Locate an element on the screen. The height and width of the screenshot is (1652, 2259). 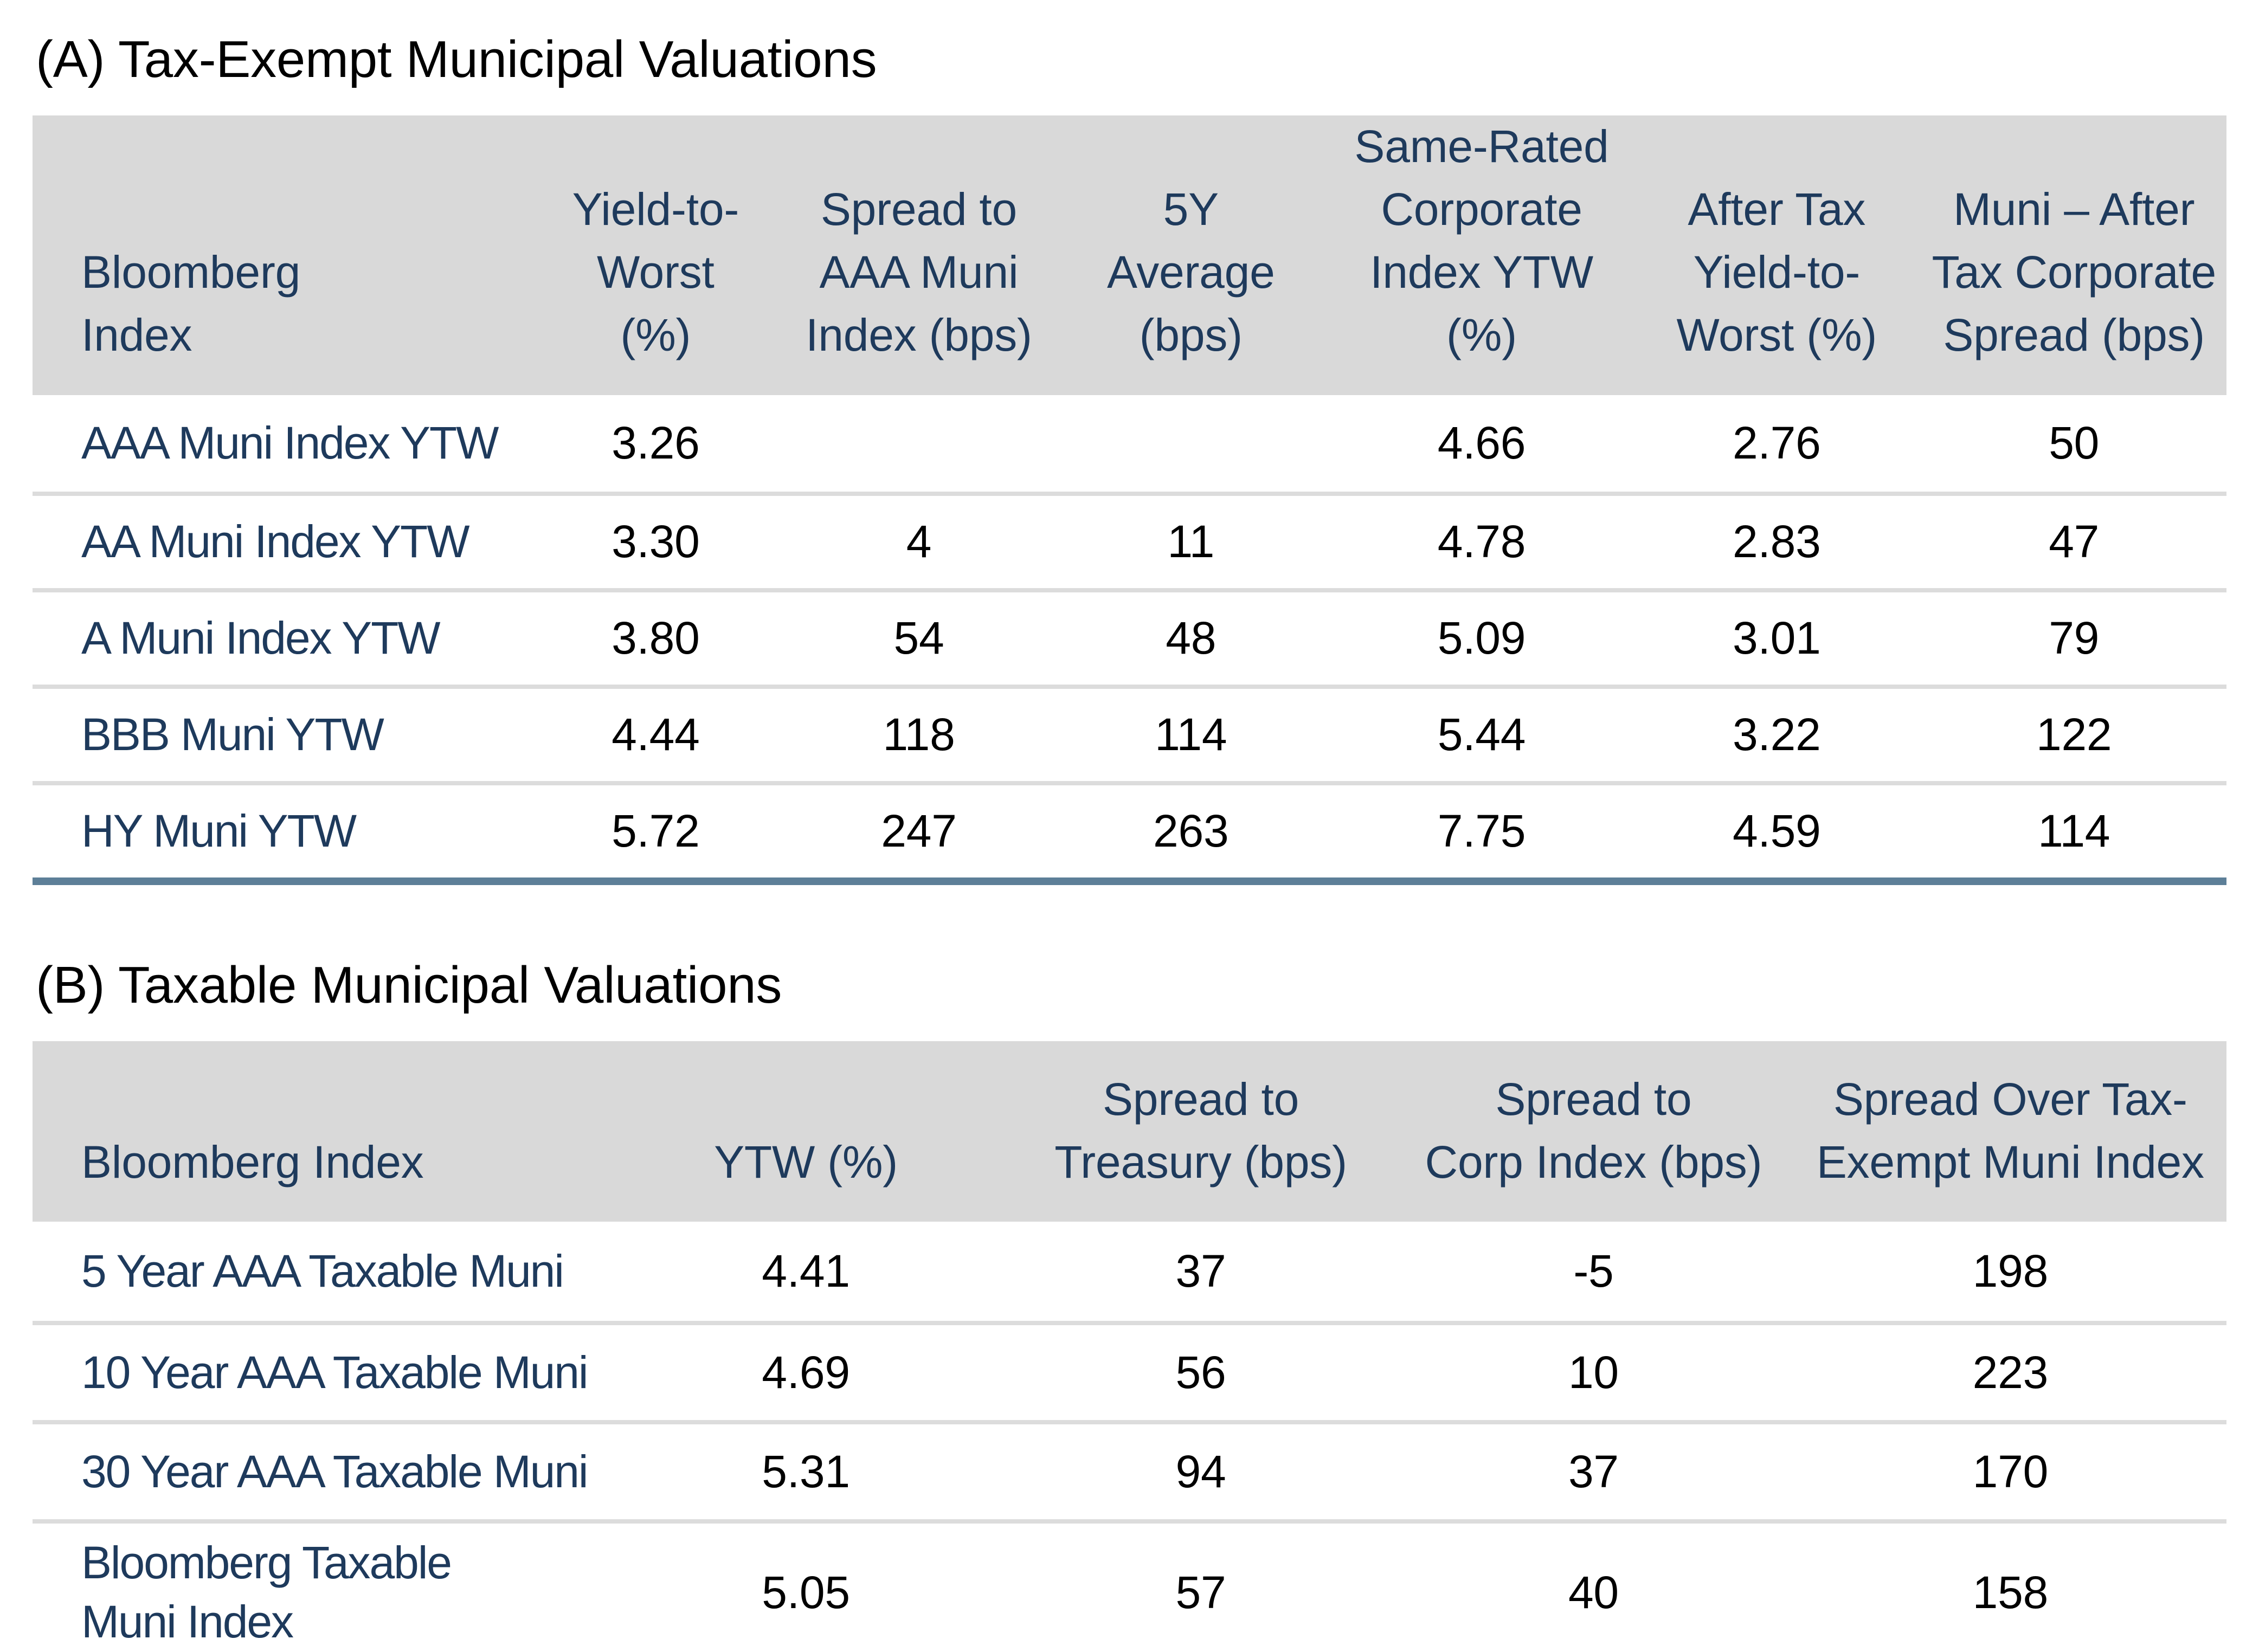
table-row-a-muni: A Muni Index YTW 3.80 54 48 5.09 3.01 79 is located at coordinates (1129, 636).